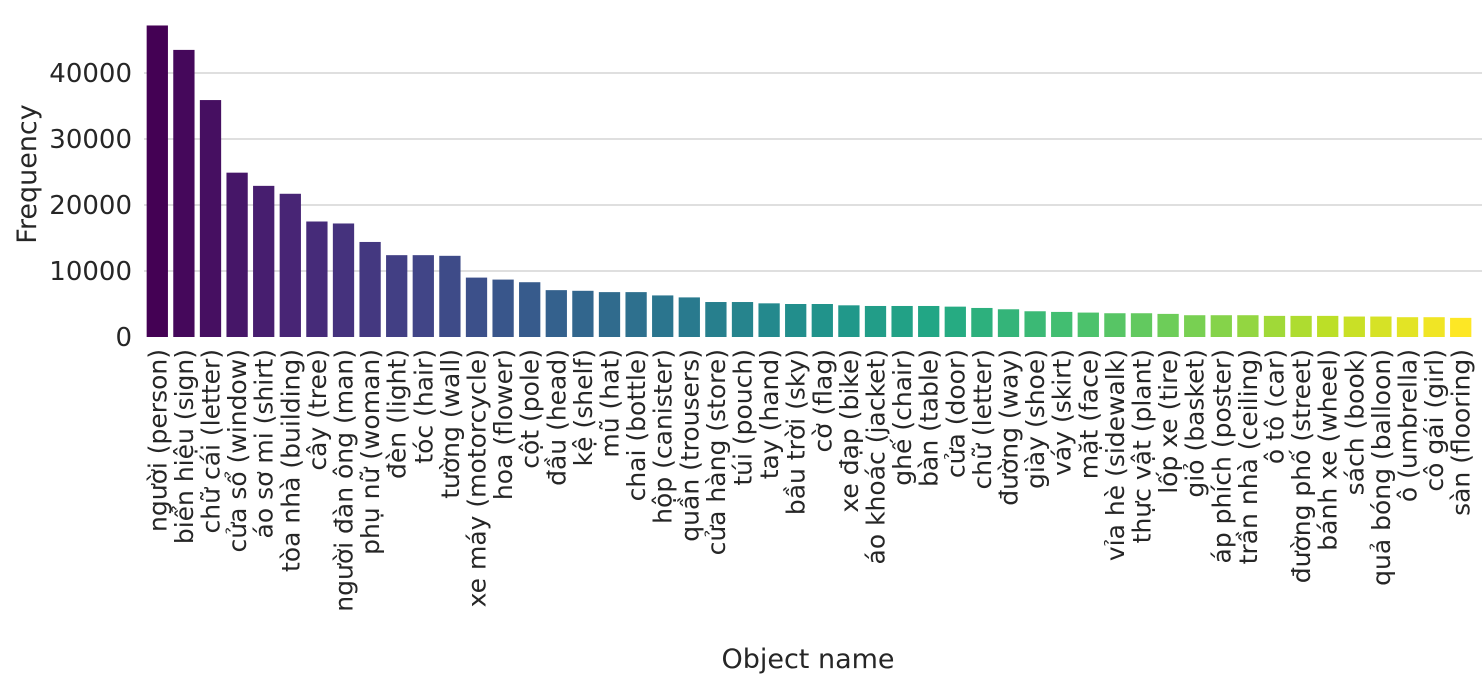 The width and height of the screenshot is (1482, 684). Describe the element at coordinates (397, 414) in the screenshot. I see `x-tick-label: đèn (light)` at that location.